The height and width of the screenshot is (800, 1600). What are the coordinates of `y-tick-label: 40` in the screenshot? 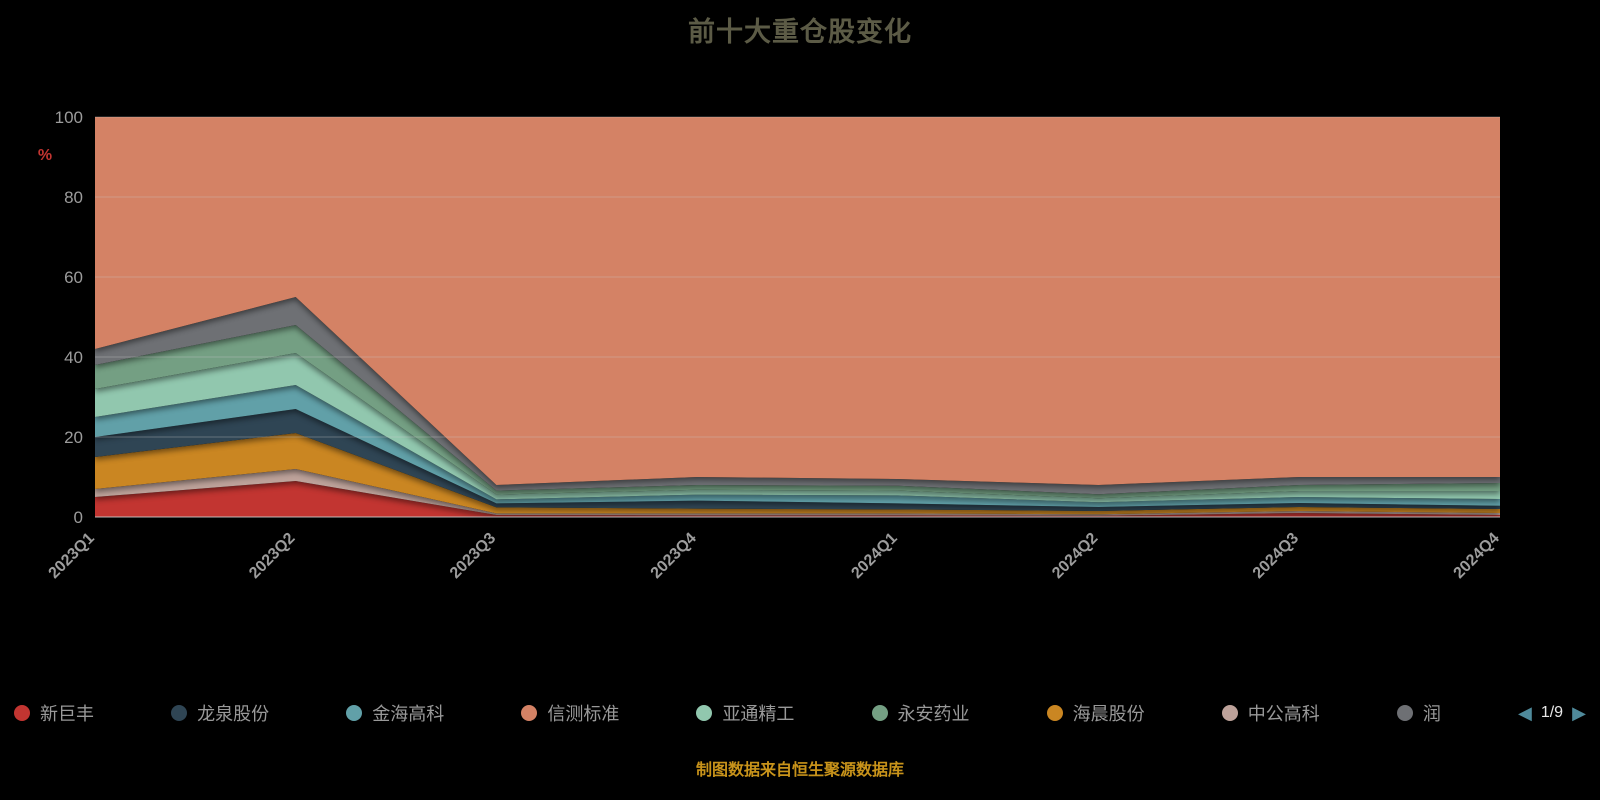 It's located at (73, 357).